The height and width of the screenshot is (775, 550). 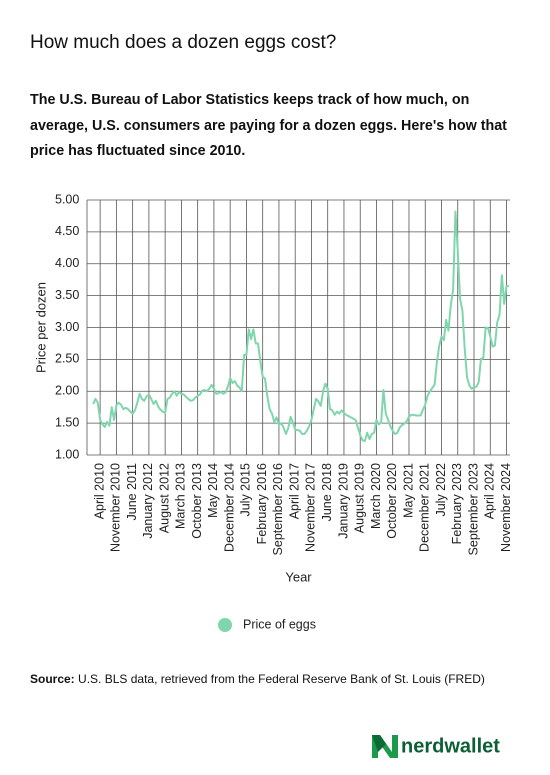 What do you see at coordinates (99, 491) in the screenshot?
I see `x-tick-label: April 2010` at bounding box center [99, 491].